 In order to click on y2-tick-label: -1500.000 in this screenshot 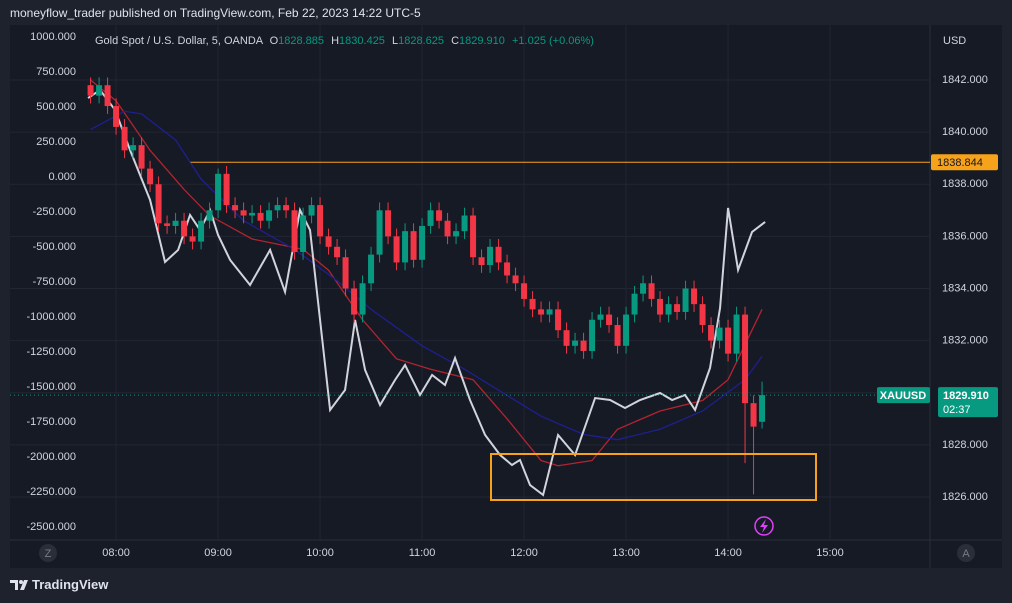, I will do `click(51, 387)`.